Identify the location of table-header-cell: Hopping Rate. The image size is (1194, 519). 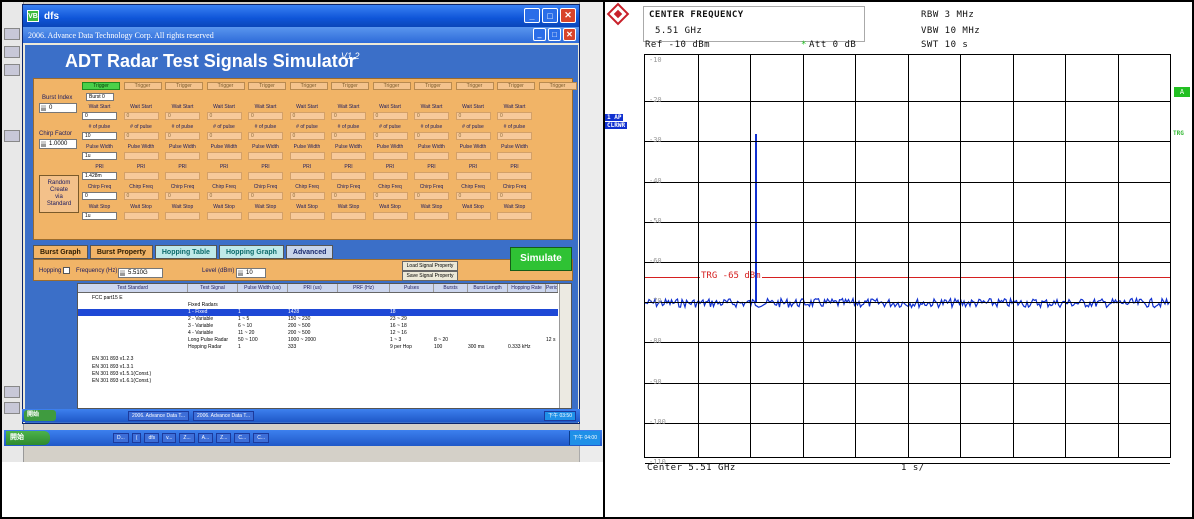
(527, 288).